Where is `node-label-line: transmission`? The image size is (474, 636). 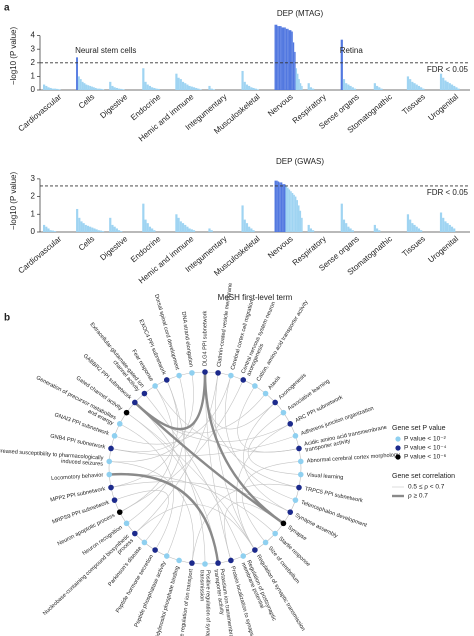 node-label-line: transmission is located at coordinates (202, 585).